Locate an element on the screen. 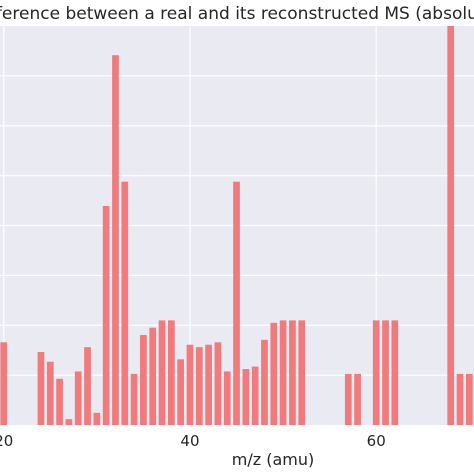  x-tick-label: 40 is located at coordinates (189, 441).